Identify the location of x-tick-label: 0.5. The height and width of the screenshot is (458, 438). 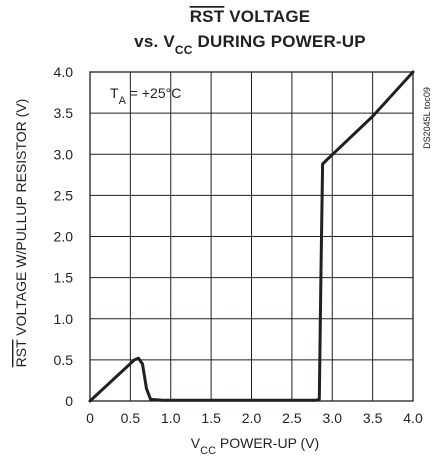
(131, 418).